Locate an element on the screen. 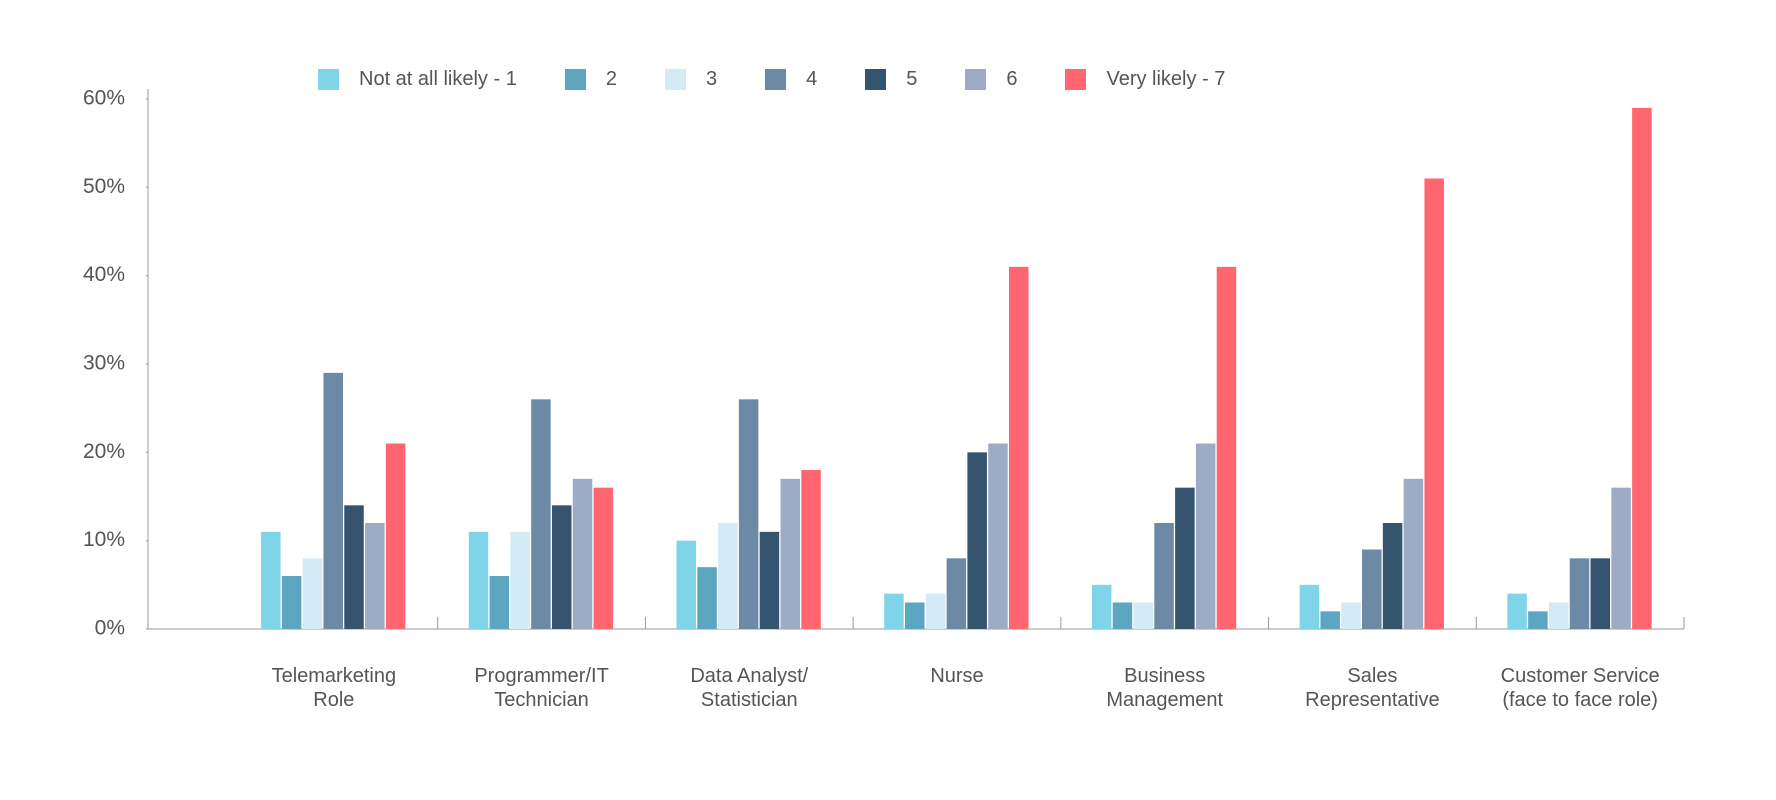  y-tick-label: 10% is located at coordinates (104, 539).